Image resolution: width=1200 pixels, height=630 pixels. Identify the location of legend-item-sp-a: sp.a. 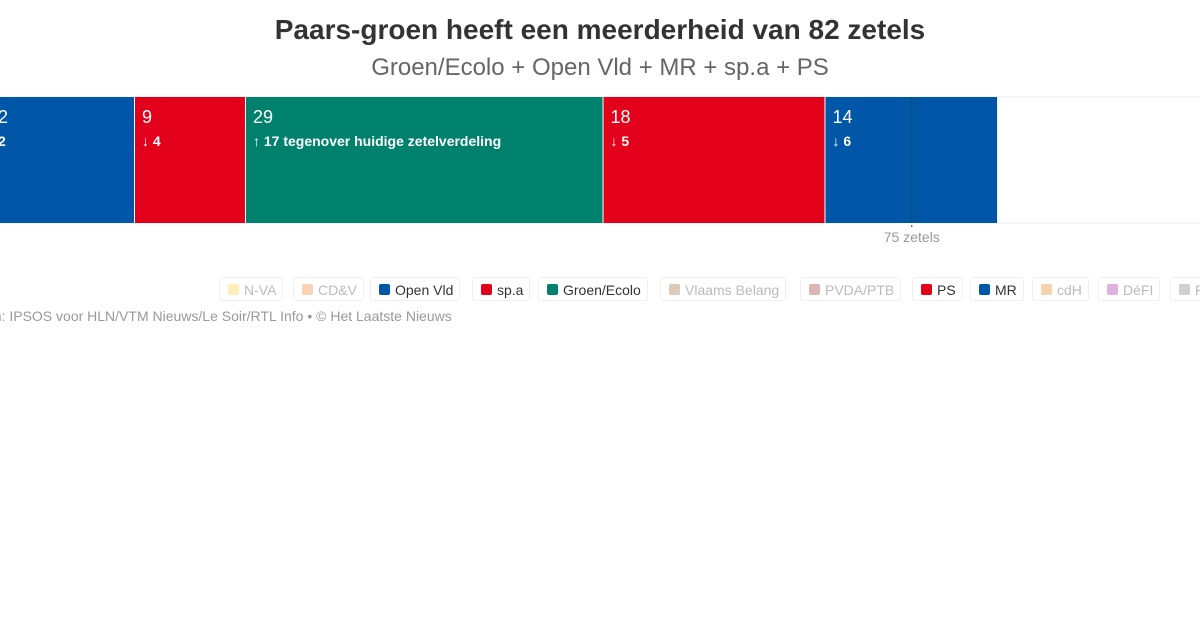
(501, 289).